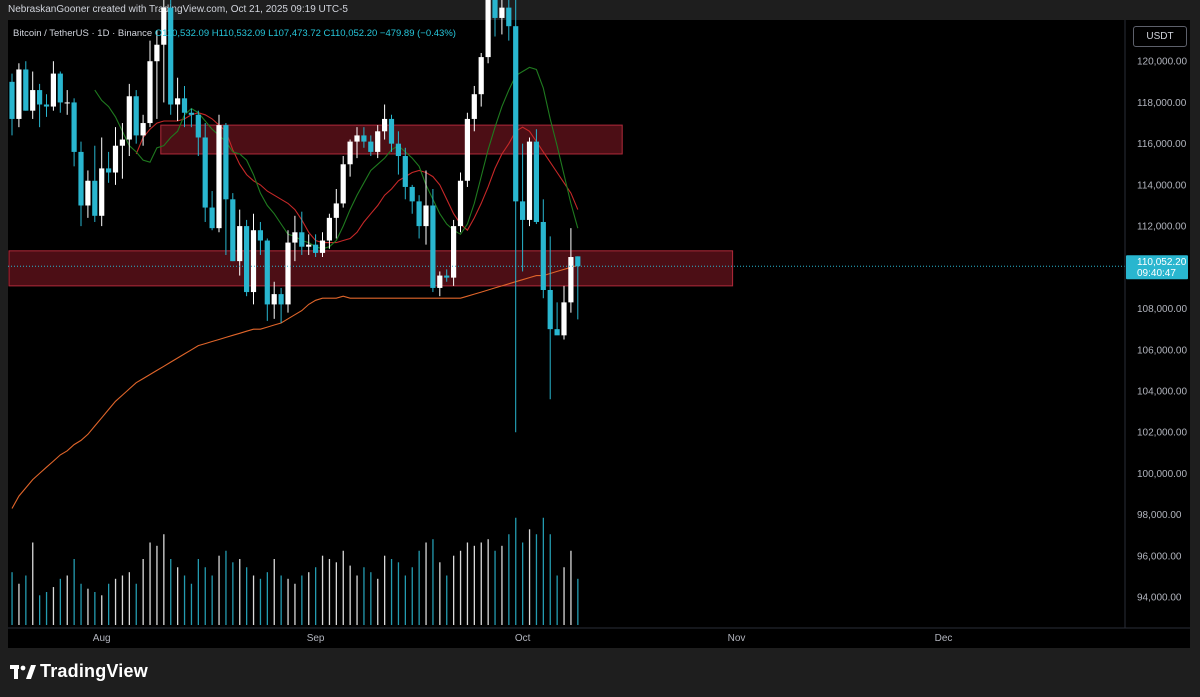  Describe the element at coordinates (1157, 324) in the screenshot. I see `price-axis-background` at that location.